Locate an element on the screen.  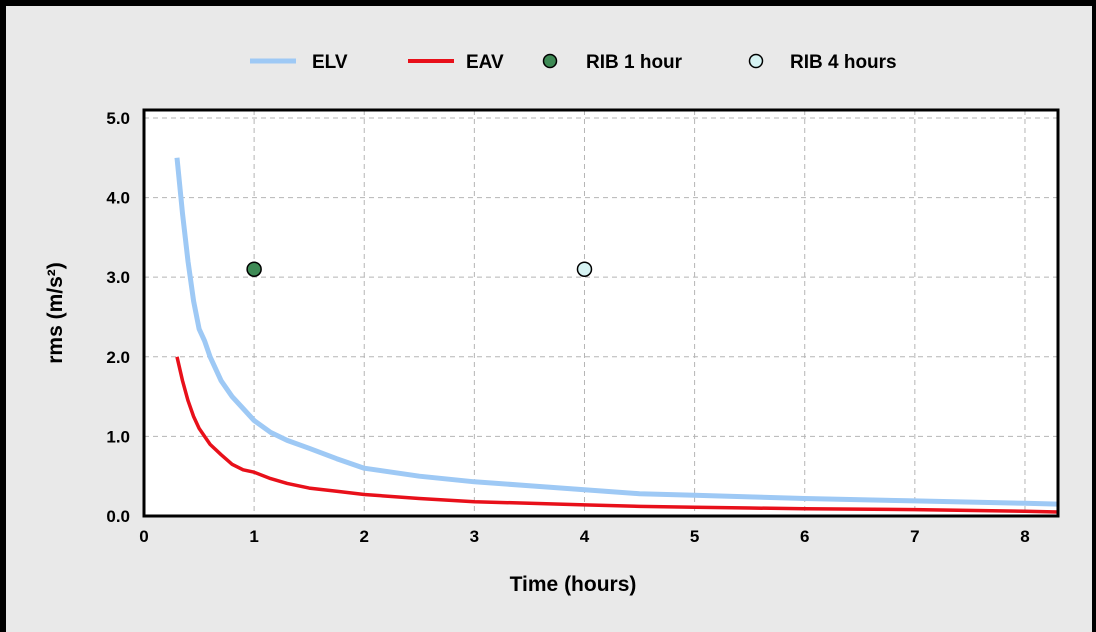
x-tick-label: 5 is located at coordinates (694, 536).